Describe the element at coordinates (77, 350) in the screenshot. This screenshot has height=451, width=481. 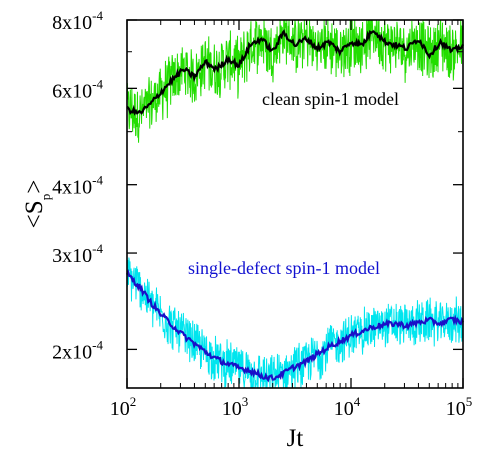
I see `y-tick-label: 2x10⁻⁴` at that location.